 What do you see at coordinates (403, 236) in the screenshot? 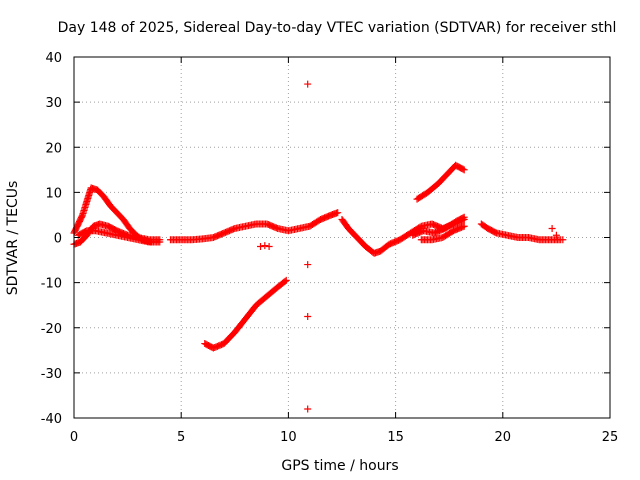
I see `series-track-dip` at bounding box center [403, 236].